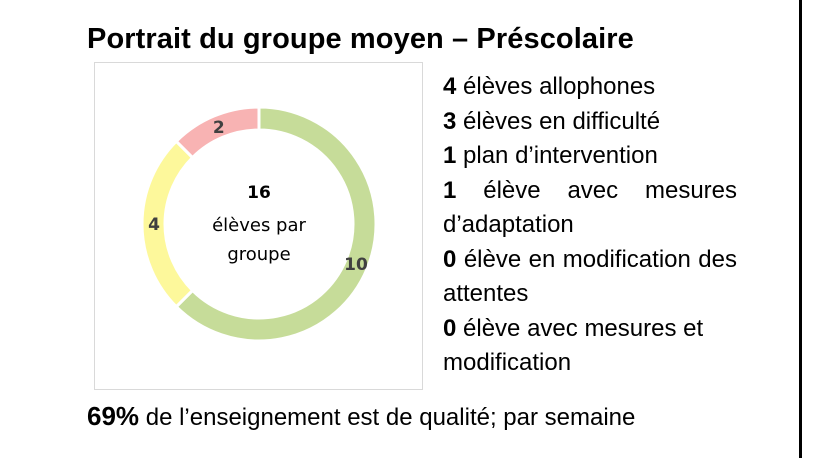 The width and height of the screenshot is (815, 458). I want to click on donut-slice-label: 4, so click(154, 225).